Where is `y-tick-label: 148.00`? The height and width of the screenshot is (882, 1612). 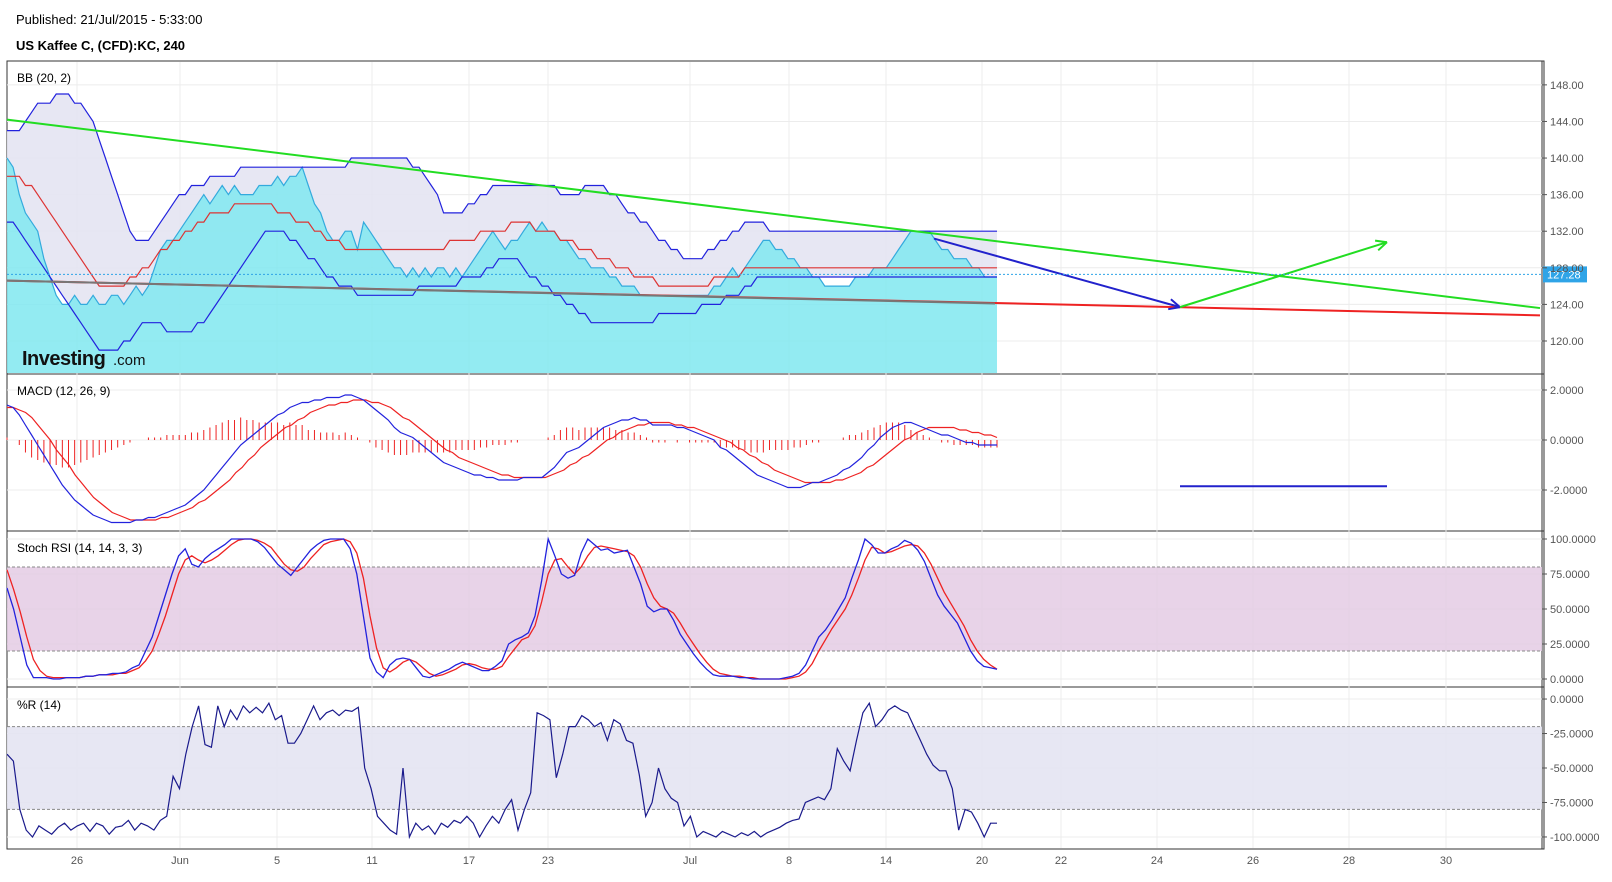
y-tick-label: 148.00 is located at coordinates (1567, 86).